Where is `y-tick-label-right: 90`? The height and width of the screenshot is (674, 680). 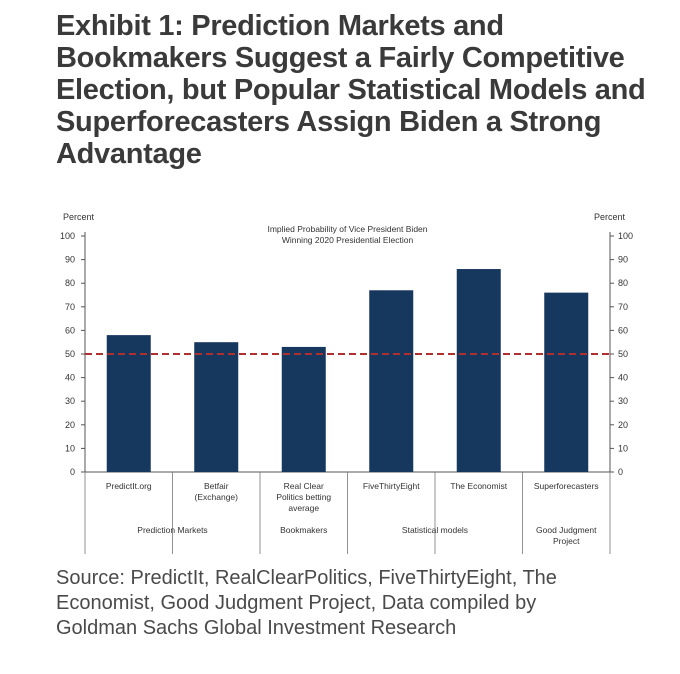
y-tick-label-right: 90 is located at coordinates (623, 260).